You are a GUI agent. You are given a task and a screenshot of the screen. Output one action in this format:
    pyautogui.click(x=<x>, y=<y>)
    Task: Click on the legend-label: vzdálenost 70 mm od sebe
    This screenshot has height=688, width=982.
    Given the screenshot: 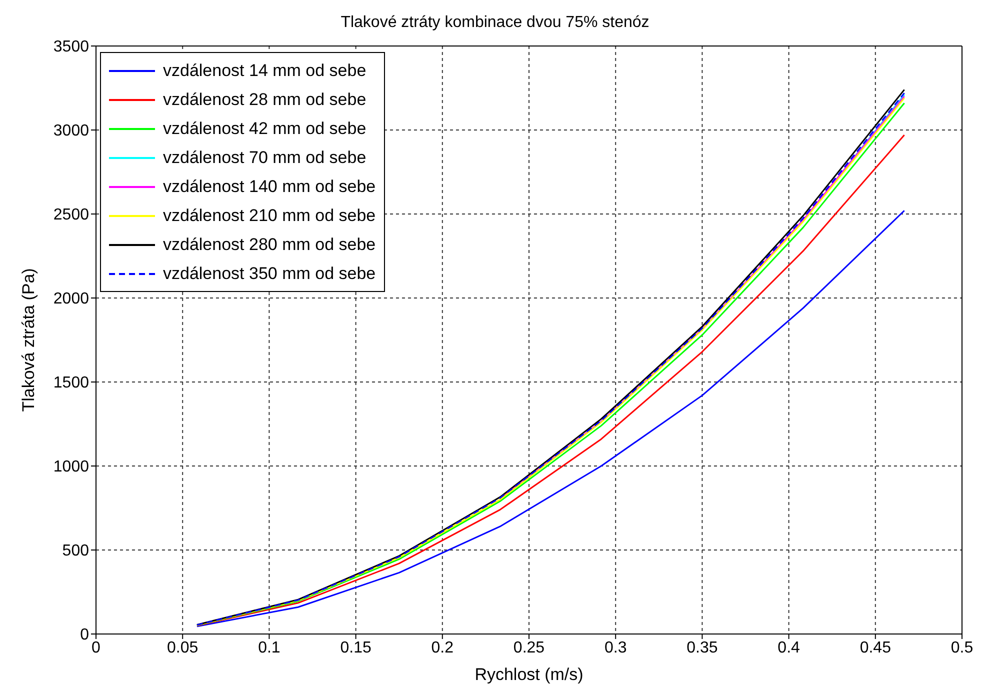 What is the action you would take?
    pyautogui.click(x=264, y=158)
    